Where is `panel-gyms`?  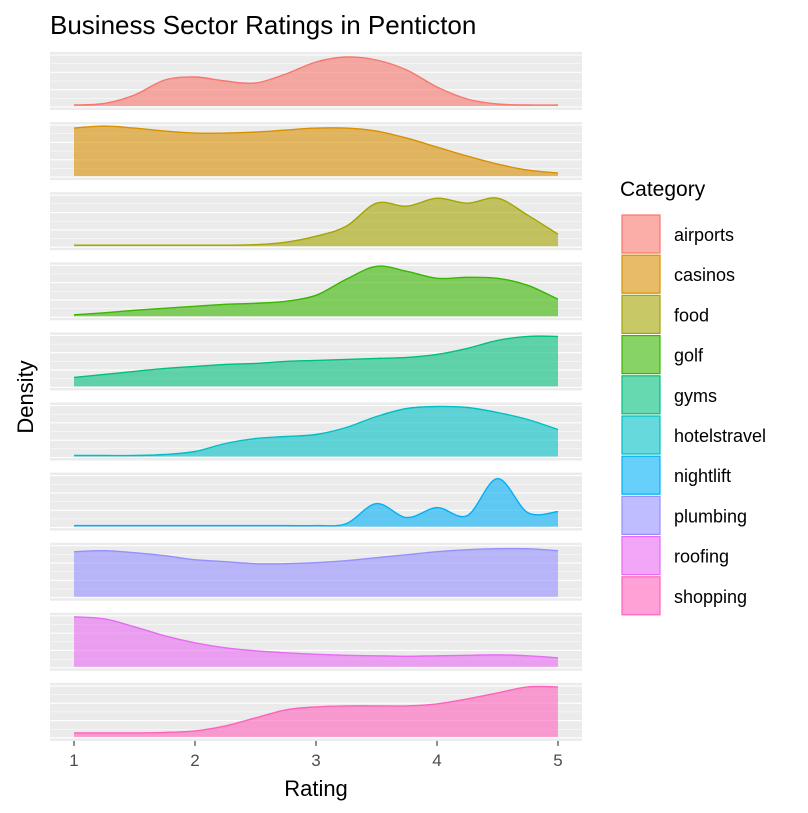 panel-gyms is located at coordinates (316, 361).